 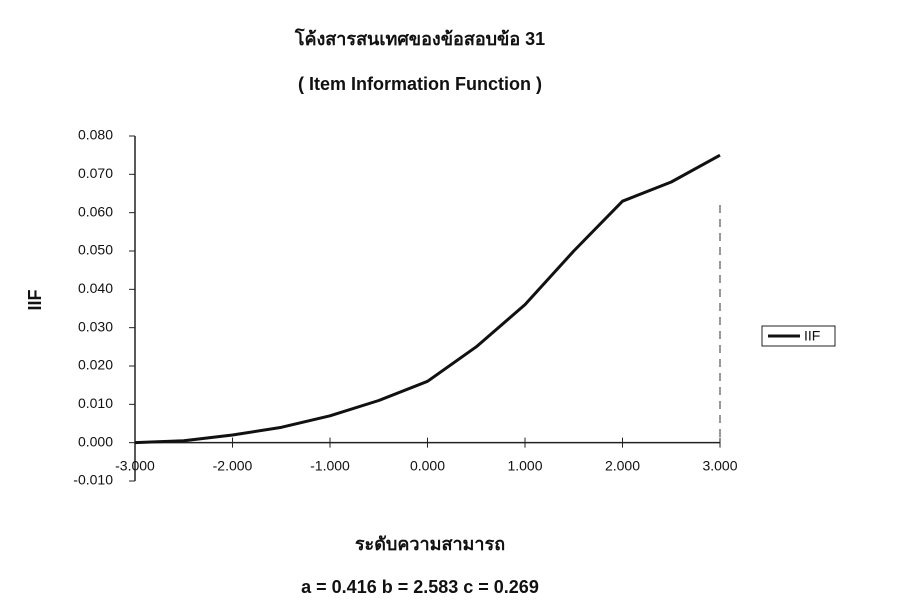 I want to click on x-tick-label: 2.000, so click(x=622, y=465).